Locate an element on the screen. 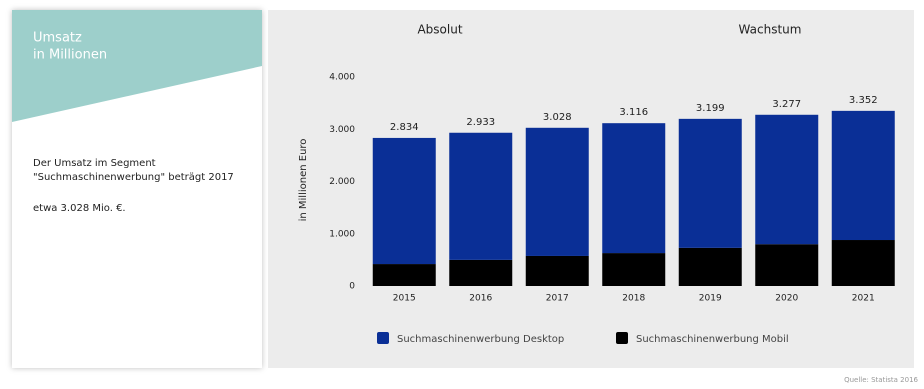 Image resolution: width=924 pixels, height=389 pixels. y-tick-label: 4.000 is located at coordinates (342, 78).